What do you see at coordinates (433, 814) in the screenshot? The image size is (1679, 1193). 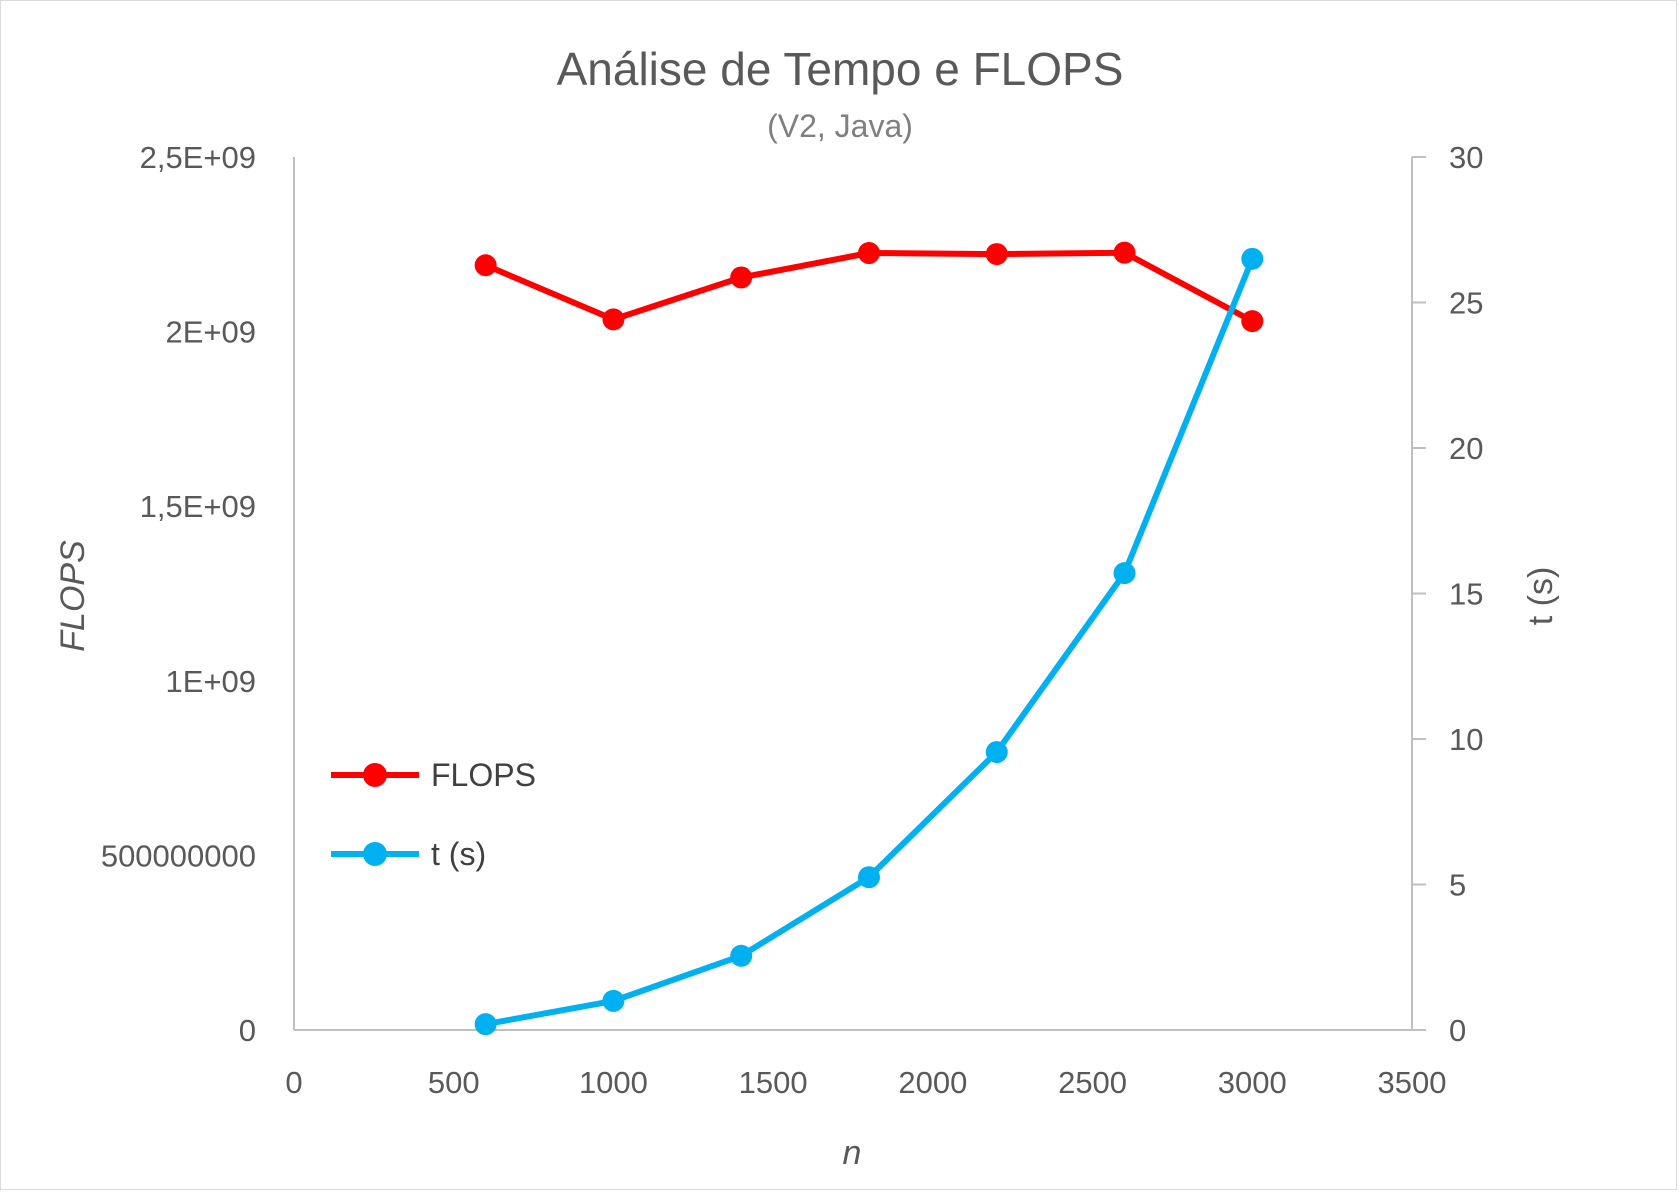 I see `legend: FLOPS t (s)` at bounding box center [433, 814].